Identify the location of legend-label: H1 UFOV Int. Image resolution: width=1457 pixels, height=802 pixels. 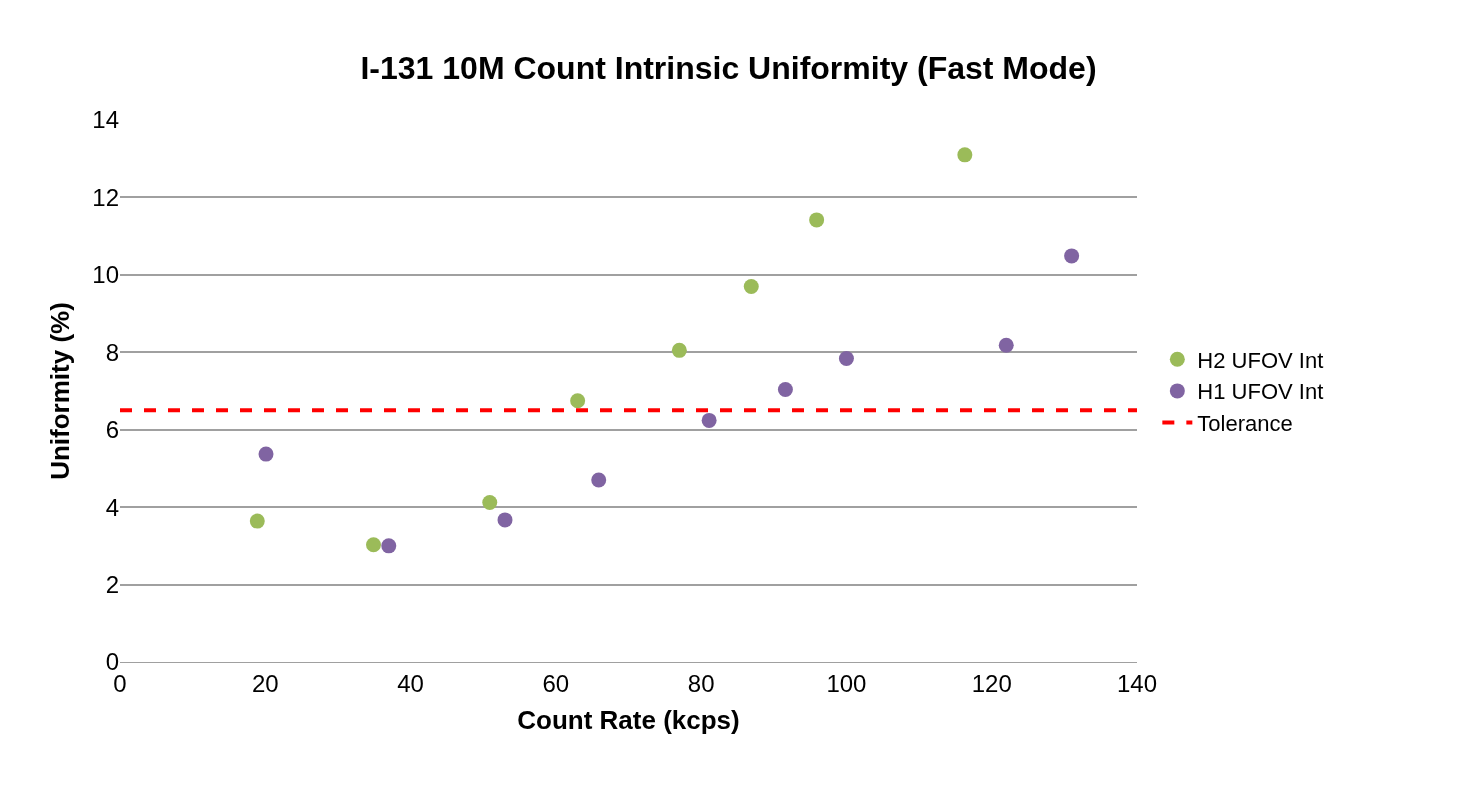
(1260, 392).